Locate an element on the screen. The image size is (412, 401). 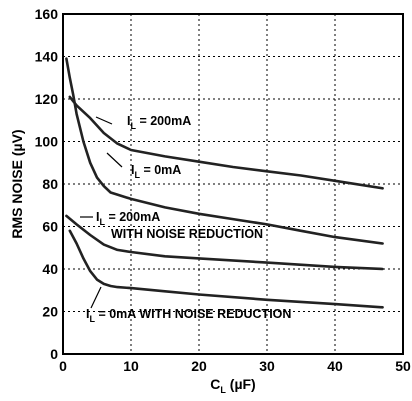
series-il-200ma-nr is located at coordinates (224, 242).